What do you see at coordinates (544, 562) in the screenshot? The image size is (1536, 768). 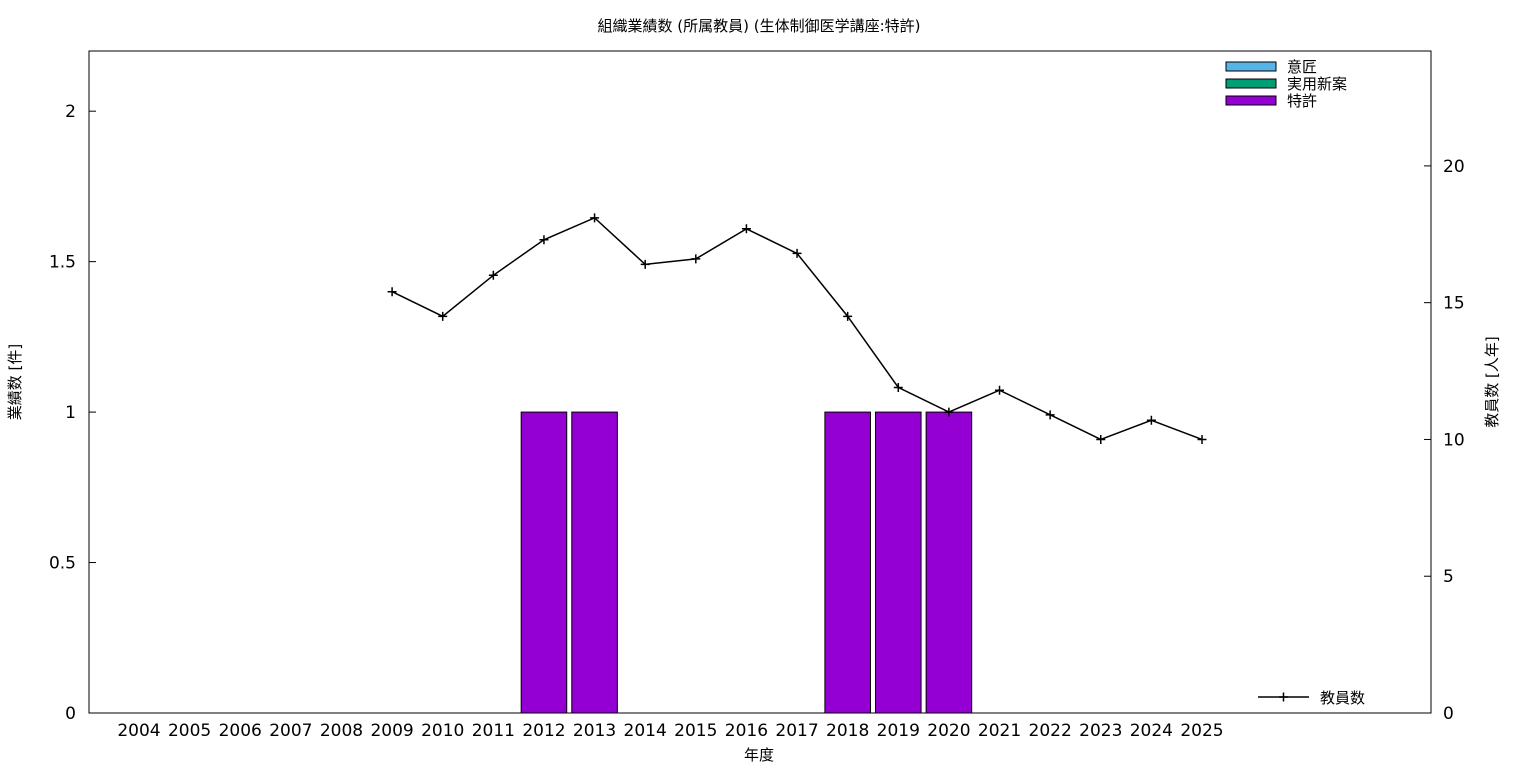 I see `bar-特許-2012` at bounding box center [544, 562].